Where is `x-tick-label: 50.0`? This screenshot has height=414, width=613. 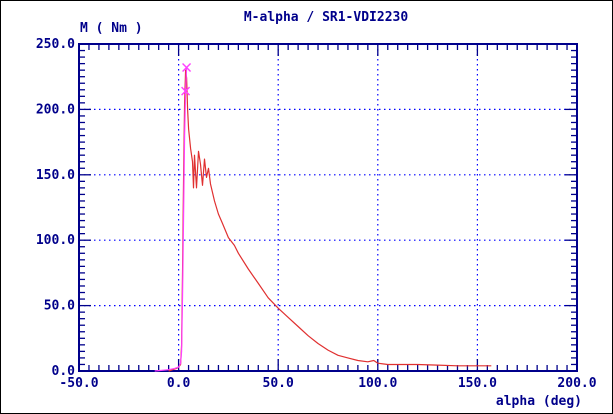
x-tick-label: 50.0 is located at coordinates (278, 383).